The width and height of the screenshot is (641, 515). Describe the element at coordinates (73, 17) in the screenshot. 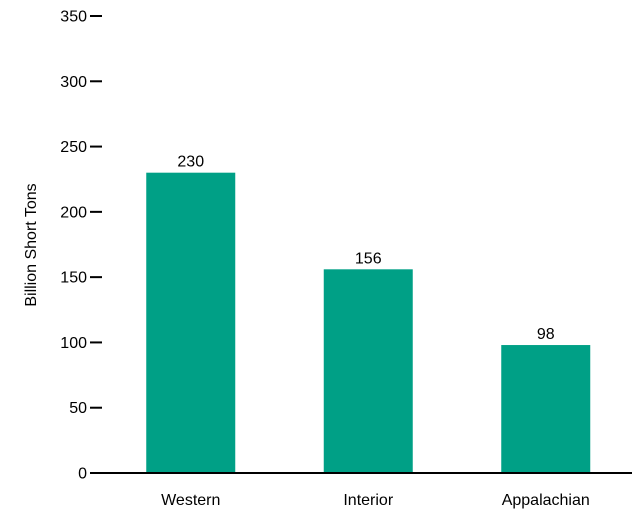

I see `y-tick-label: 350` at that location.